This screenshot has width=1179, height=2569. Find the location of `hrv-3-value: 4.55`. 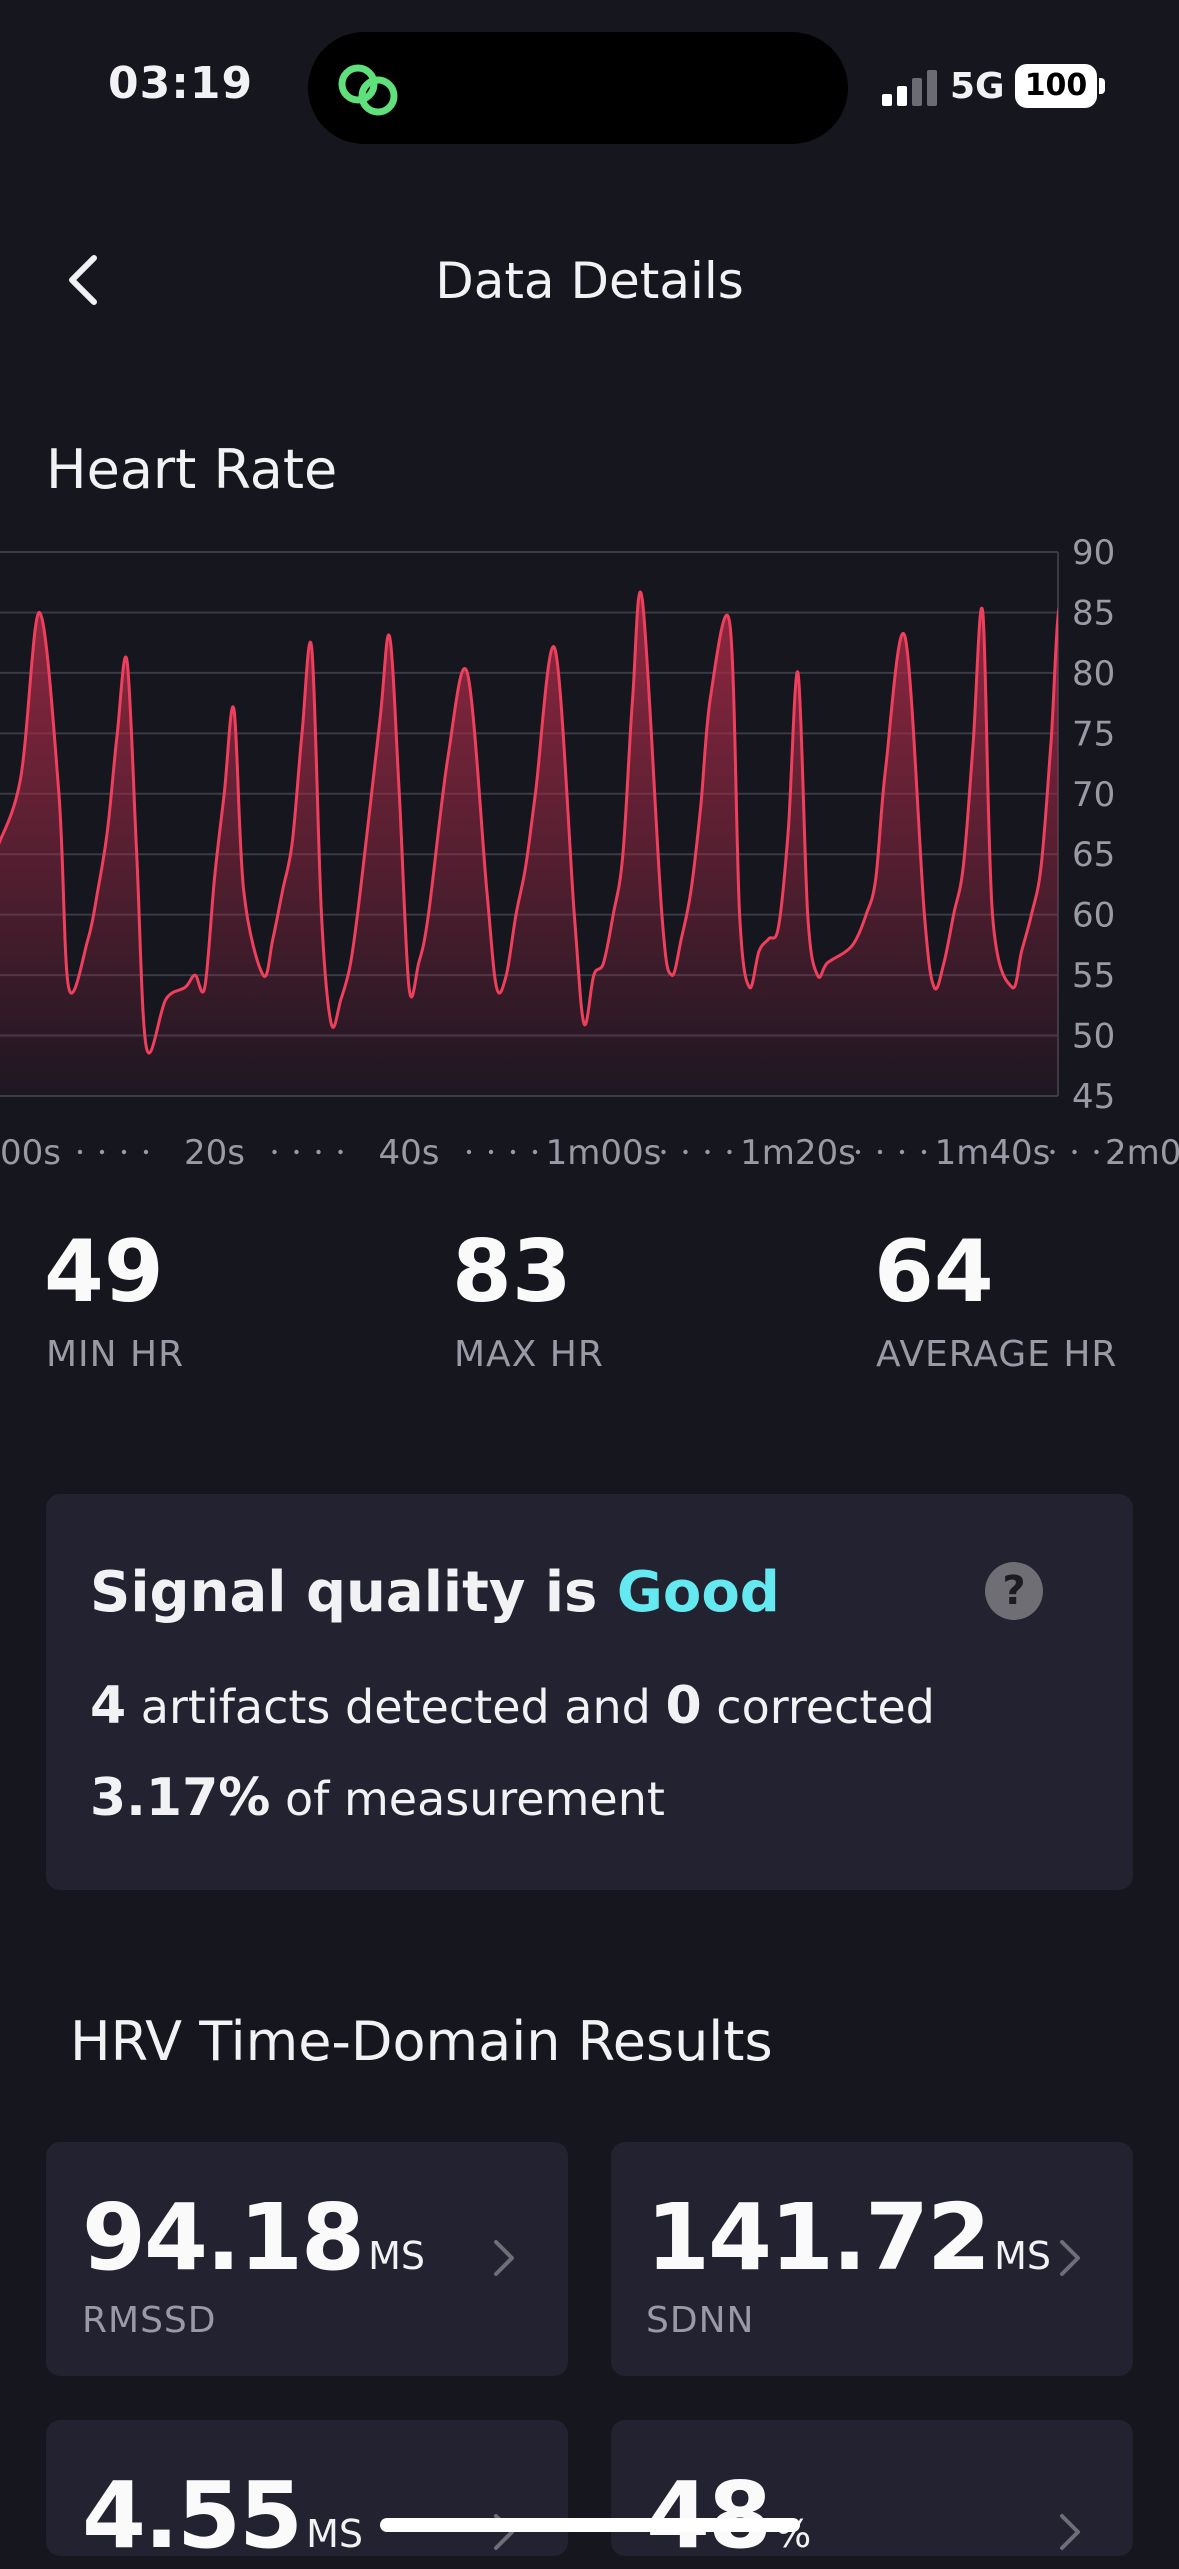

hrv-3-value: 4.55 is located at coordinates (192, 2515).